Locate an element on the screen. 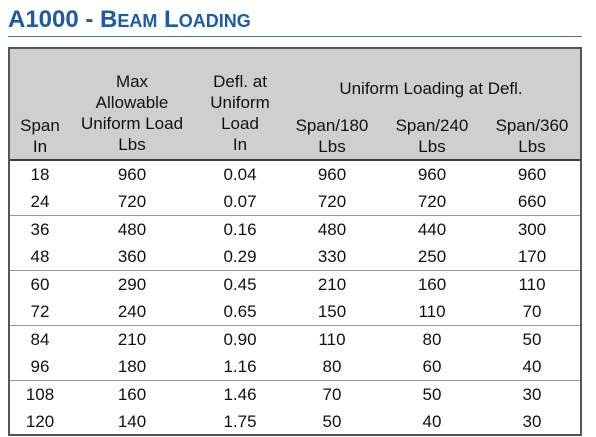 The height and width of the screenshot is (437, 596). cell-max-load: 210 is located at coordinates (132, 339).